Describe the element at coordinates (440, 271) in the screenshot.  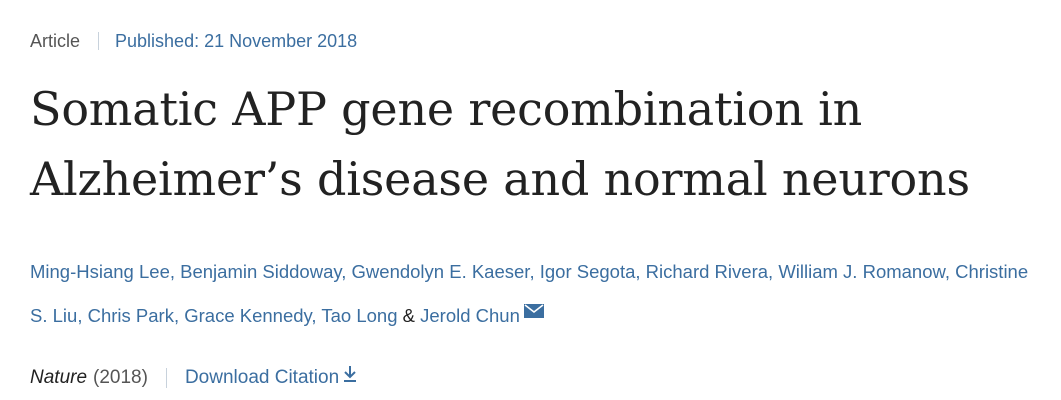
I see `author-link: Gwendolyn E. Kaeser` at that location.